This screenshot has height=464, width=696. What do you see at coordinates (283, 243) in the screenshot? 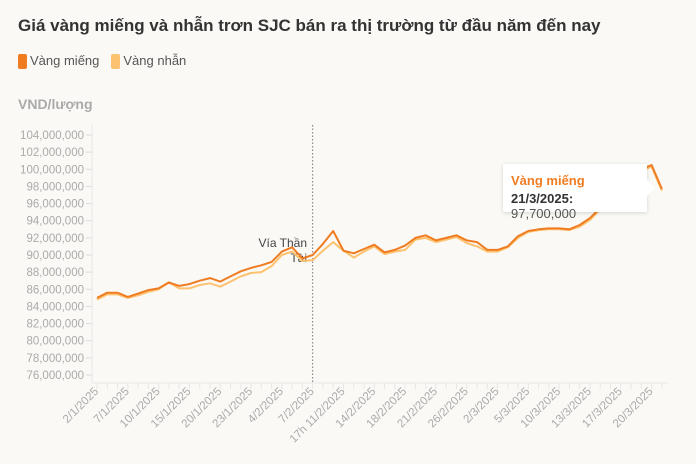
I see `annotation-label: Vía Thần` at bounding box center [283, 243].